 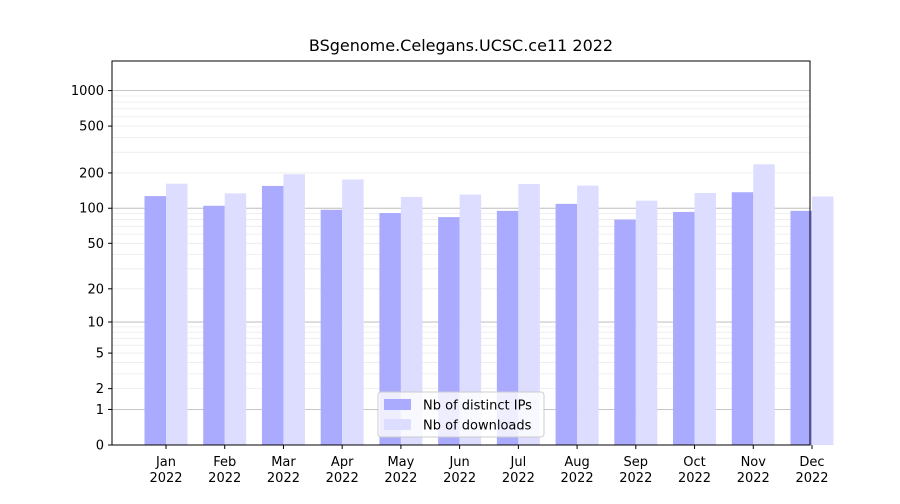 What do you see at coordinates (91, 127) in the screenshot?
I see `y-tick-label: 500` at bounding box center [91, 127].